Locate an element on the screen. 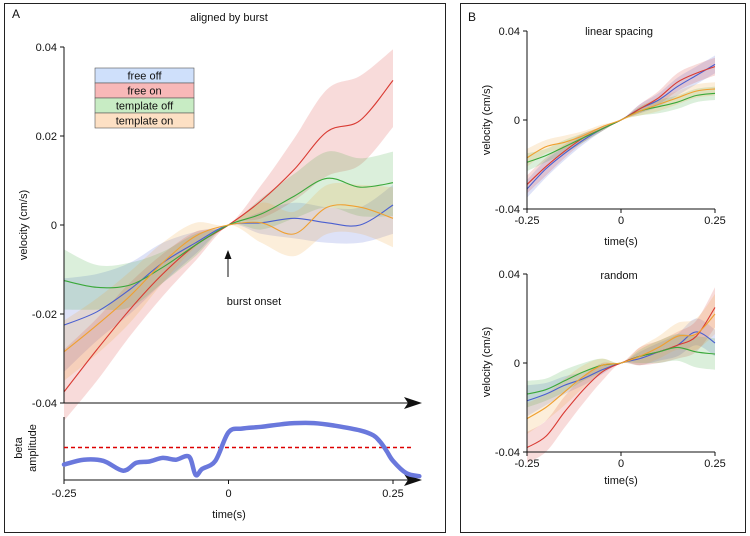  main-y-tick-label: 0 is located at coordinates (54, 226).